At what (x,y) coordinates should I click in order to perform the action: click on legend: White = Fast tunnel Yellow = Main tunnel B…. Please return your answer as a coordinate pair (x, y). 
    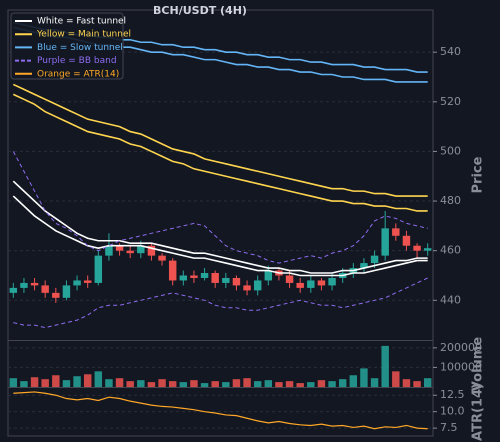
    Looking at the image, I should click on (70, 46).